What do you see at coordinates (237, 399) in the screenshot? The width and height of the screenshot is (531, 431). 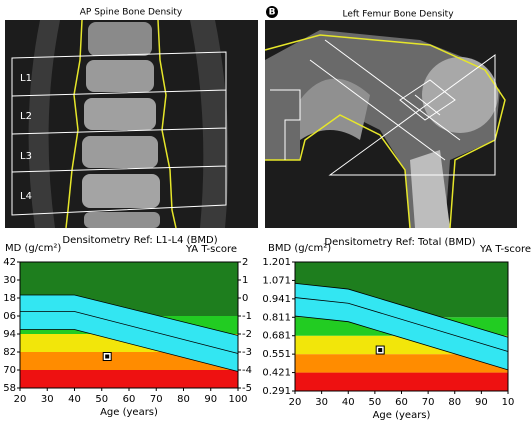 I see `x-tick-label: 100` at bounding box center [237, 399].